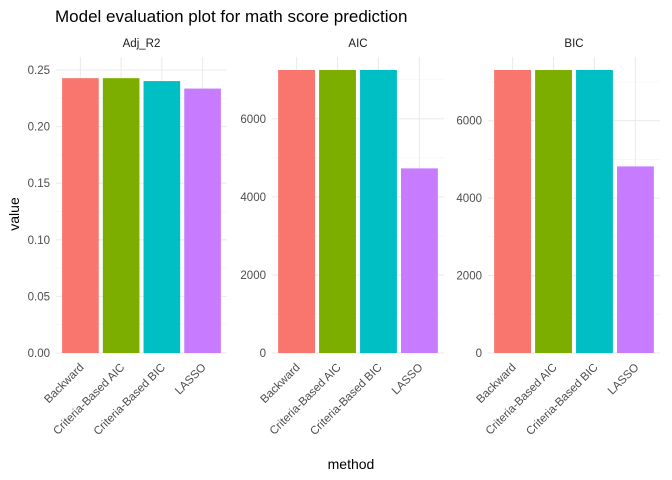 This screenshot has height=480, width=672. What do you see at coordinates (39, 71) in the screenshot?
I see `y-tick-label: 0.25` at bounding box center [39, 71].